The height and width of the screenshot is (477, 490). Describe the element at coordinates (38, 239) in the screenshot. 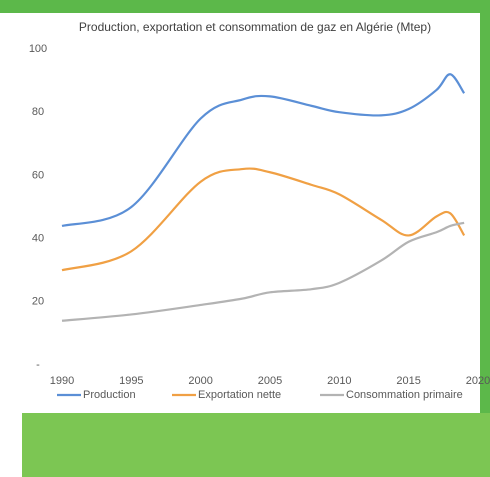

I see `y-tick-label: 40` at that location.